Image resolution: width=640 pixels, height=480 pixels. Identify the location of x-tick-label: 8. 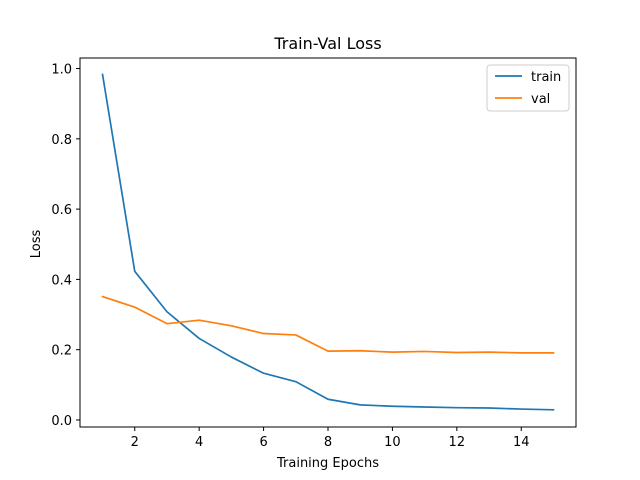
(328, 442).